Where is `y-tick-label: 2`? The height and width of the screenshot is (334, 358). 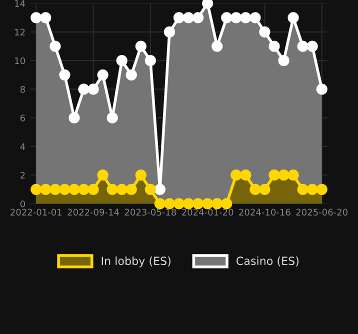
y-tick-label: 2 is located at coordinates (22, 175).